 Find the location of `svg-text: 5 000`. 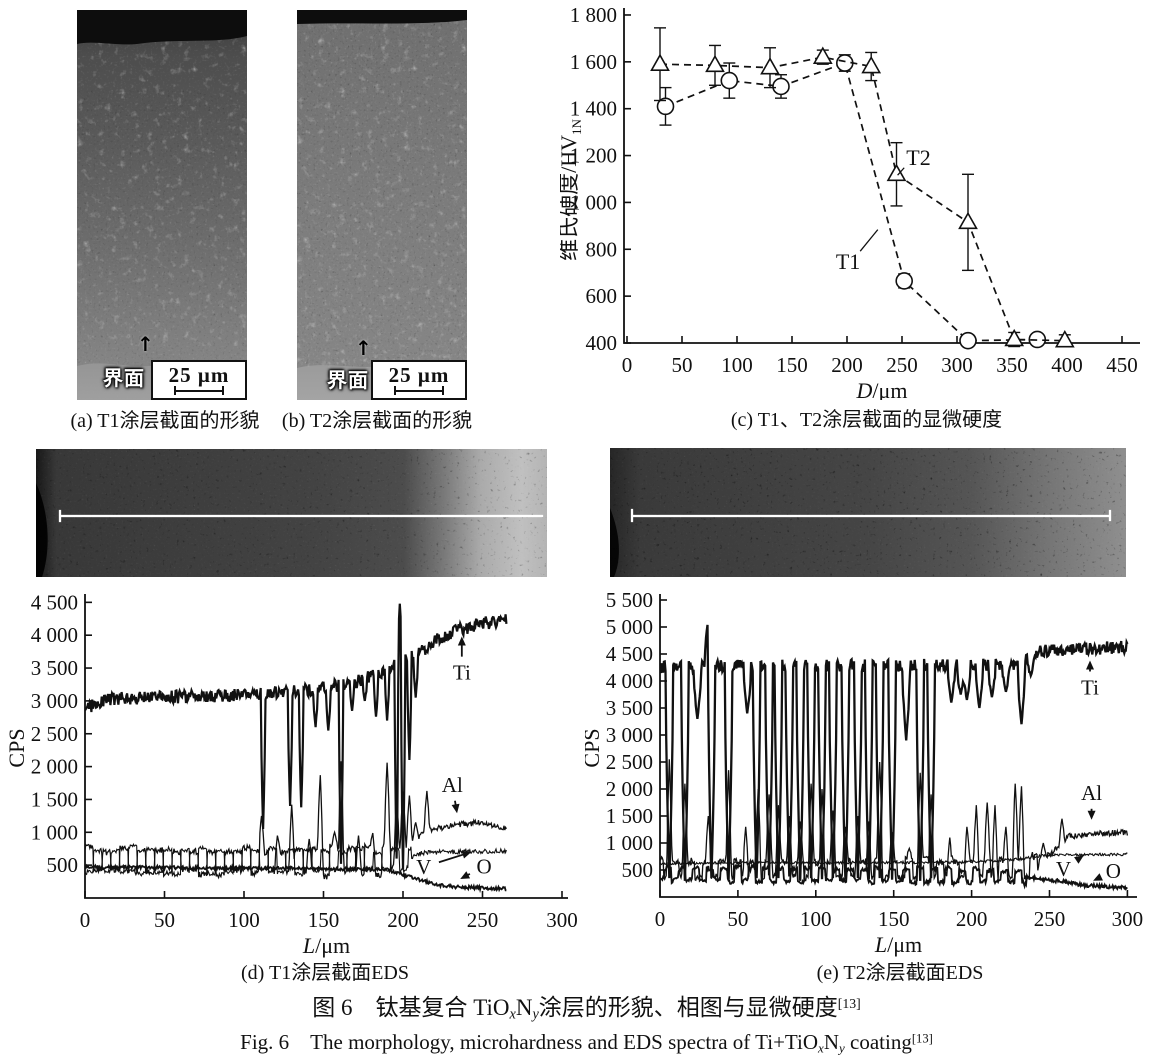

svg-text: 5 000 is located at coordinates (629, 627).